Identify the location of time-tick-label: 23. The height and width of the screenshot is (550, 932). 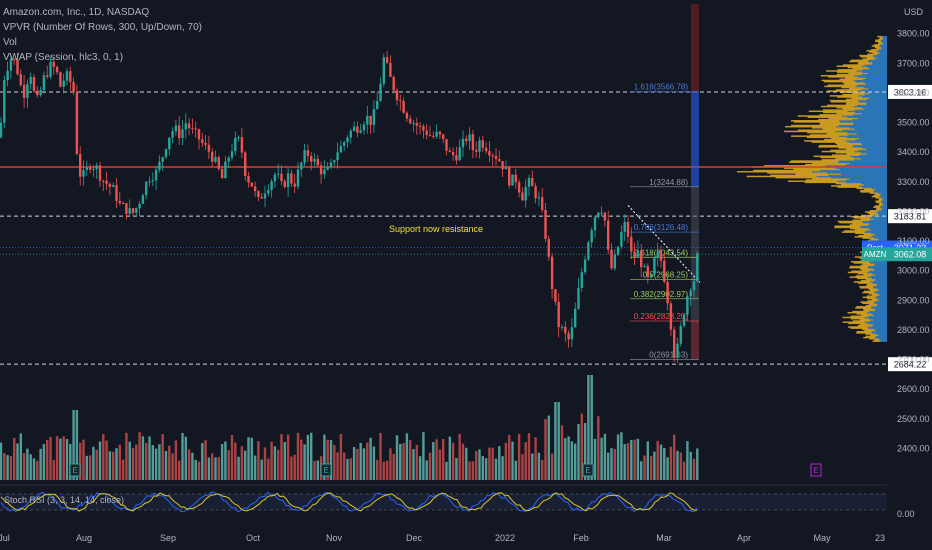
(880, 538).